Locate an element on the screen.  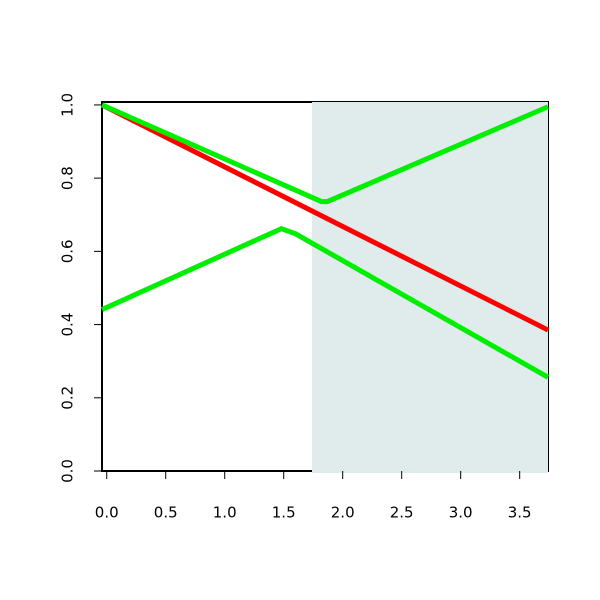
y-tick-label: 0.8 is located at coordinates (68, 178).